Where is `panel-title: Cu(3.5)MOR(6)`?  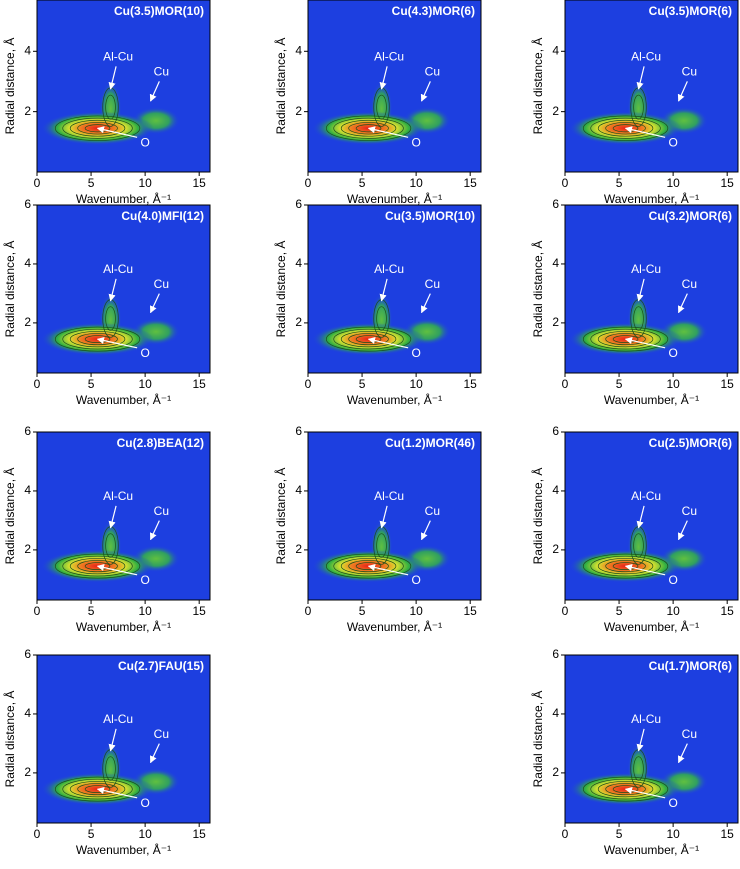
panel-title: Cu(3.5)MOR(6) is located at coordinates (690, 11).